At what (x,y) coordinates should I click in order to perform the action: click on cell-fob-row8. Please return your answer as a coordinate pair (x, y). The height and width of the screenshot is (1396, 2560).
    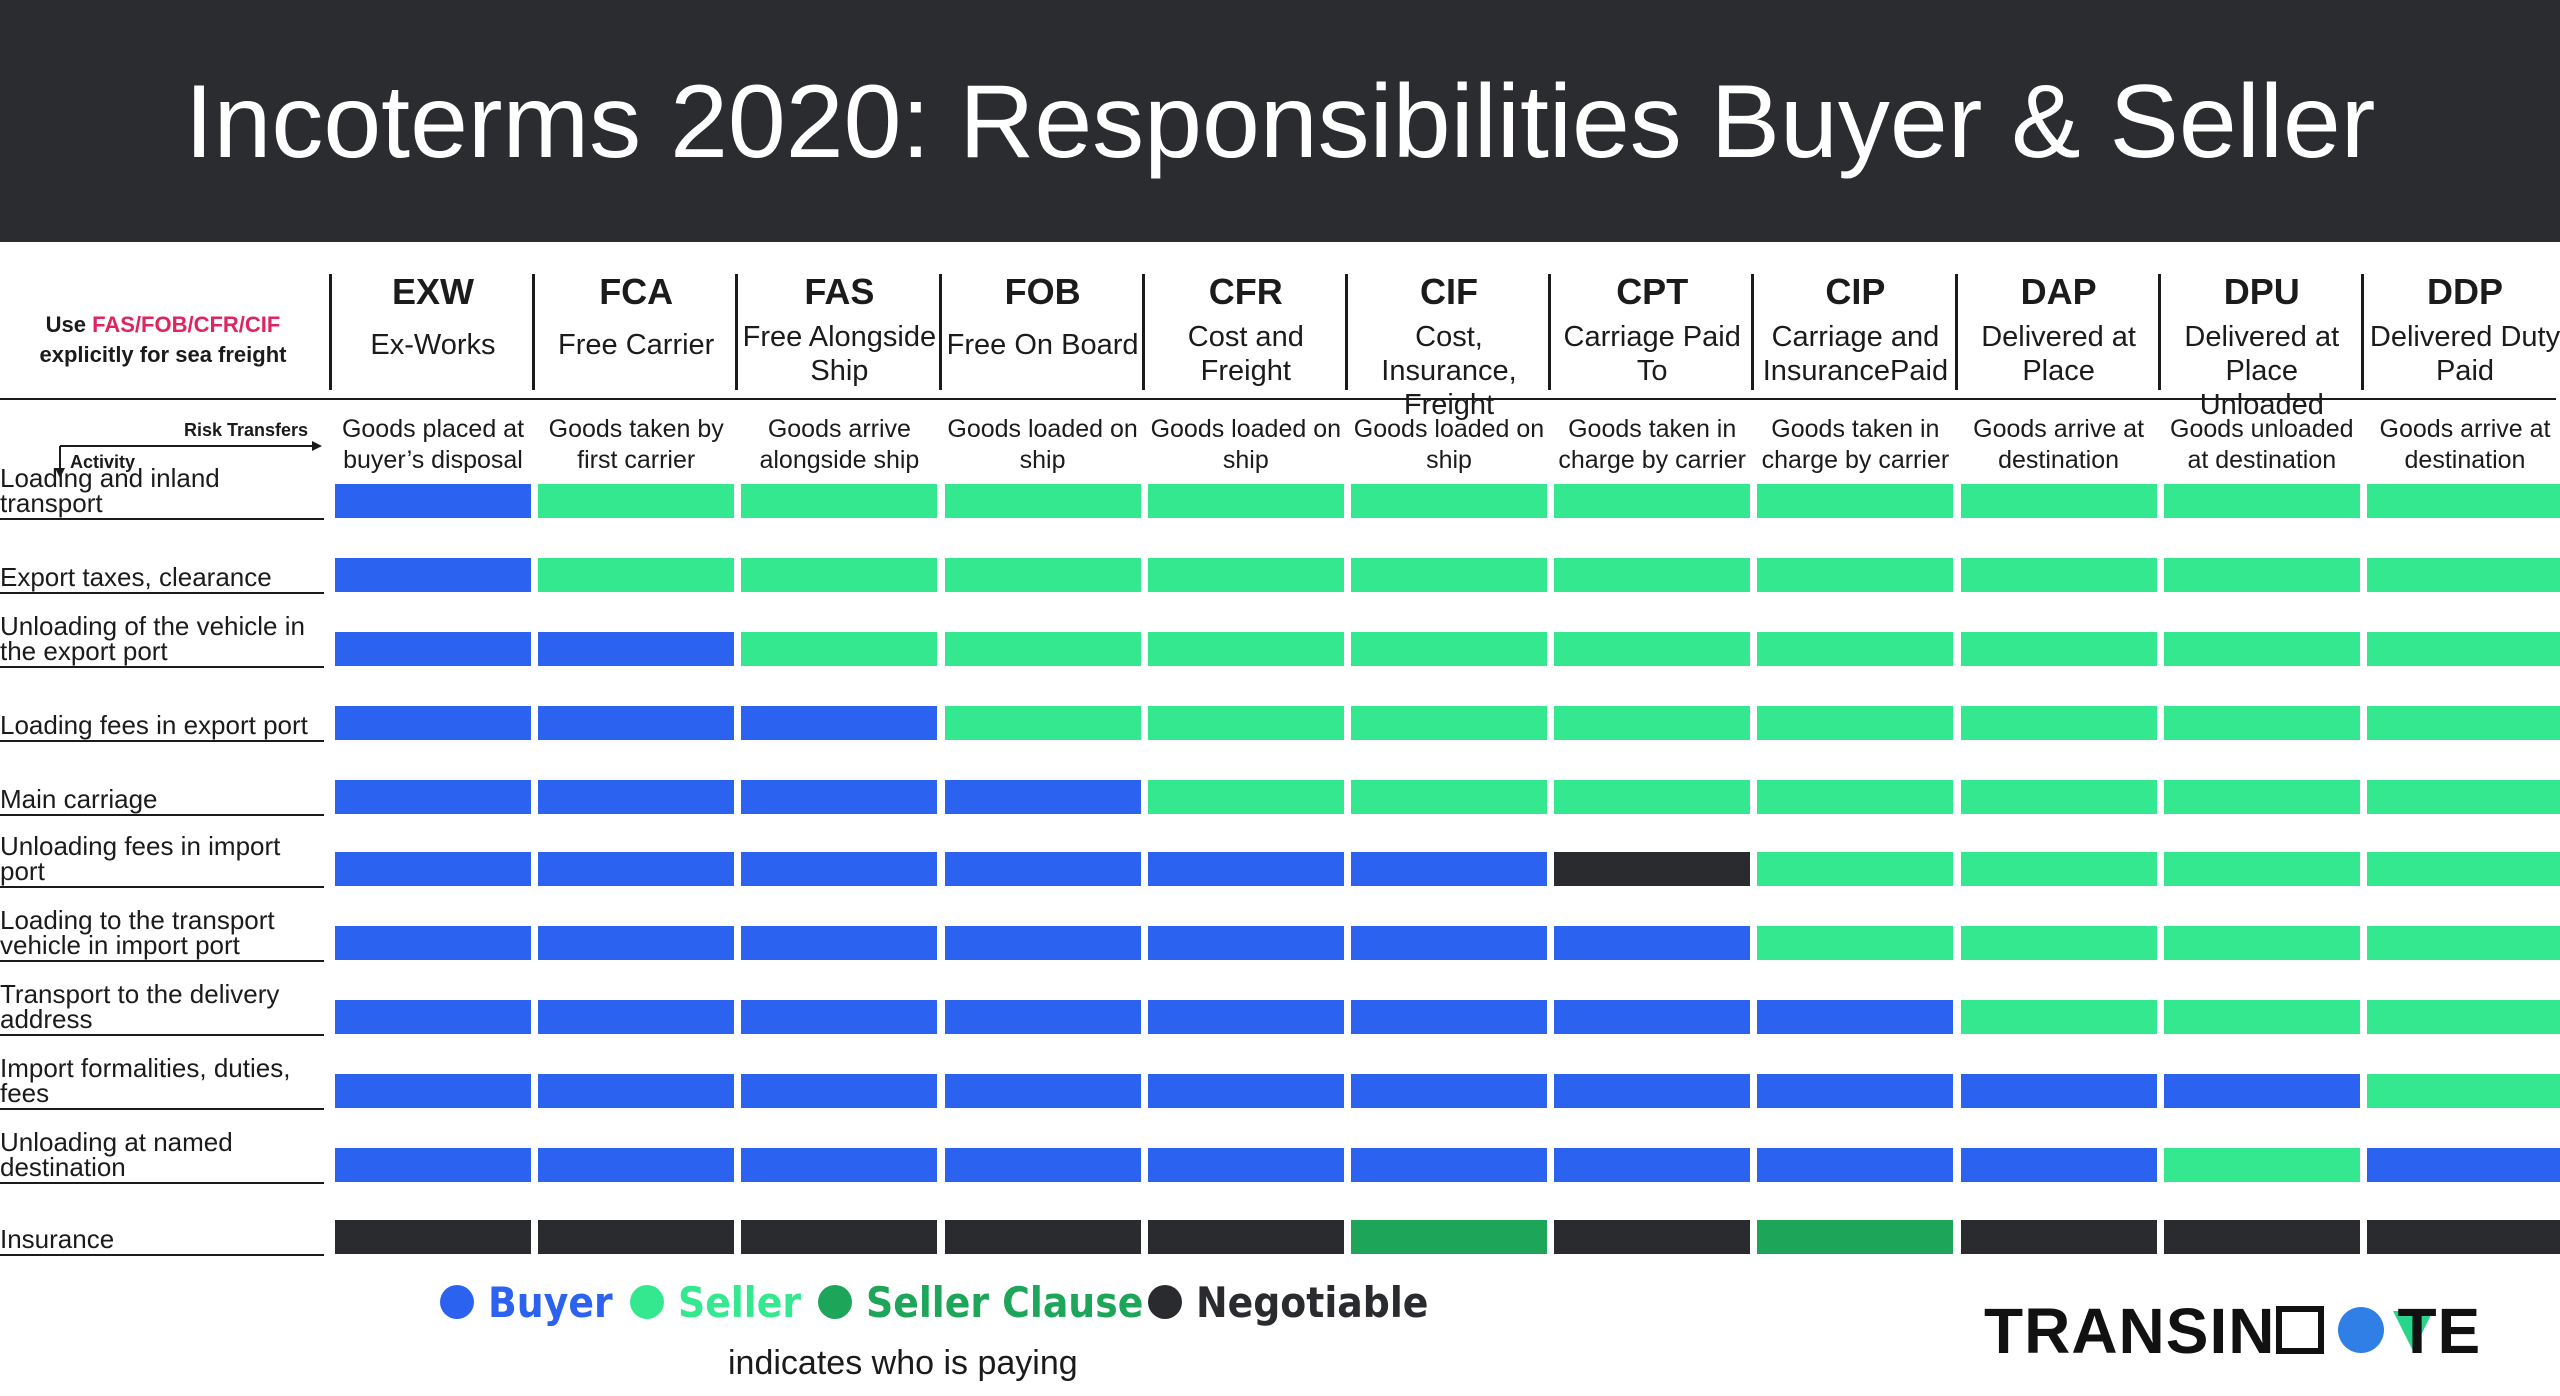
    Looking at the image, I should click on (1042, 1017).